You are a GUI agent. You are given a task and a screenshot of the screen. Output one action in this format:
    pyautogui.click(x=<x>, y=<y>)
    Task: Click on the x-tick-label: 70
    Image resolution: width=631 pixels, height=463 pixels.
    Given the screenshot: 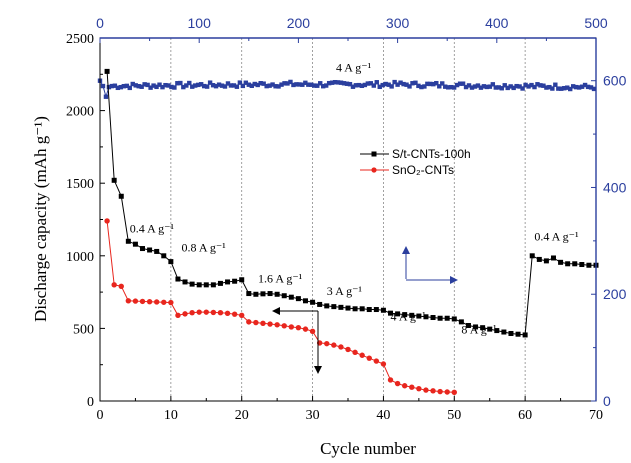 What is the action you would take?
    pyautogui.click(x=596, y=415)
    